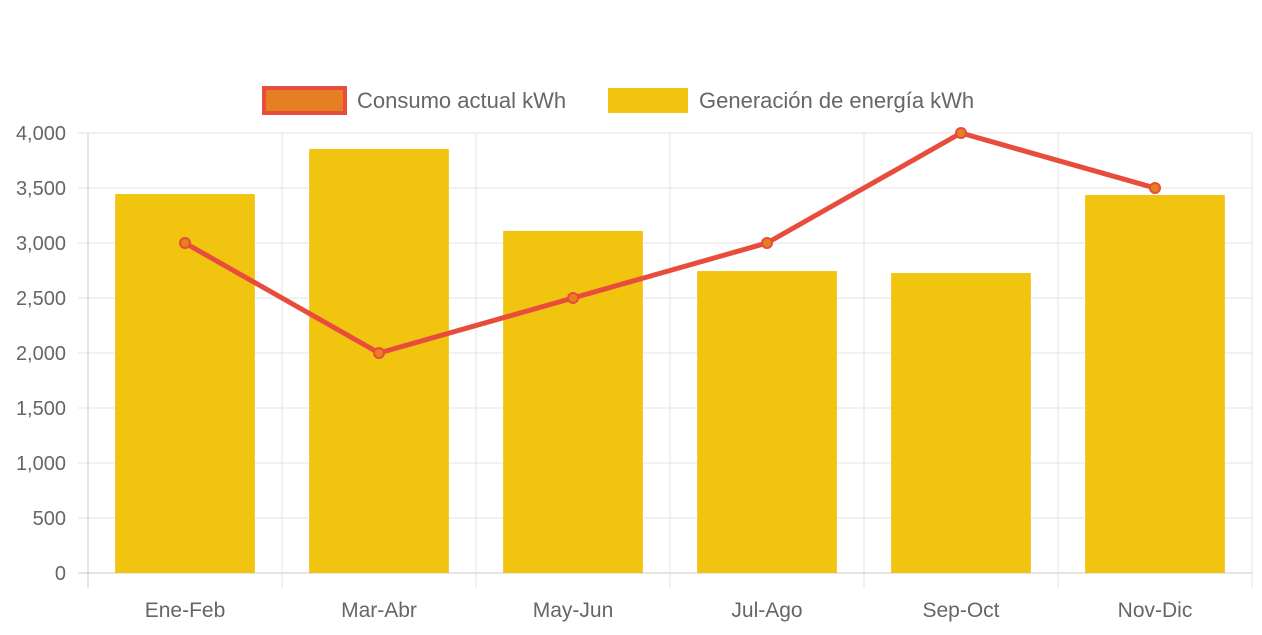 This screenshot has width=1262, height=635. I want to click on legend-label-generacion: Generación de energía kWh, so click(836, 100).